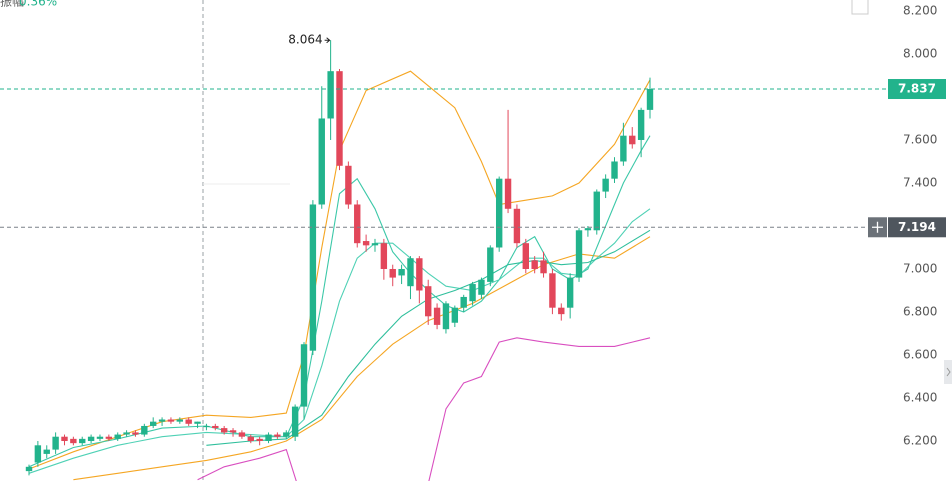  What do you see at coordinates (920, 182) in the screenshot?
I see `y-tick-label: 7.400` at bounding box center [920, 182].